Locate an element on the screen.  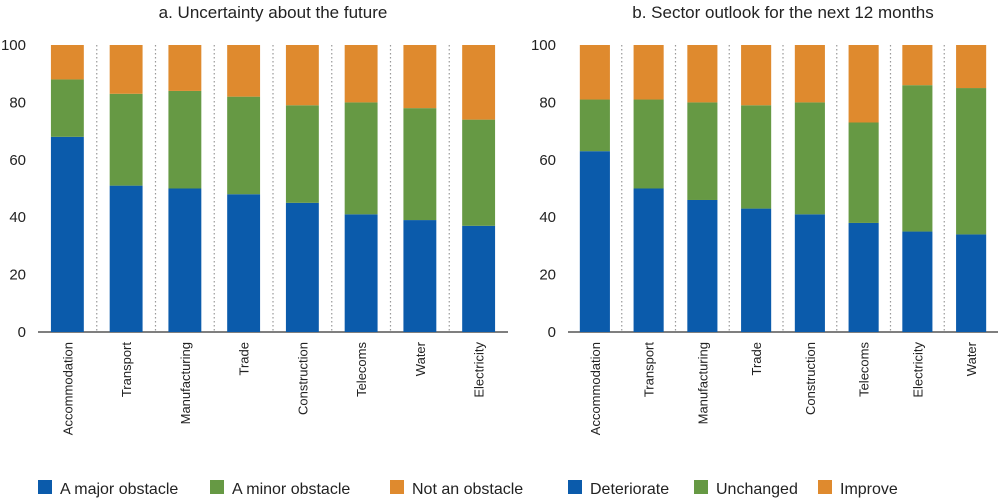
y-tick-label-b-100: 100 is located at coordinates (543, 45).